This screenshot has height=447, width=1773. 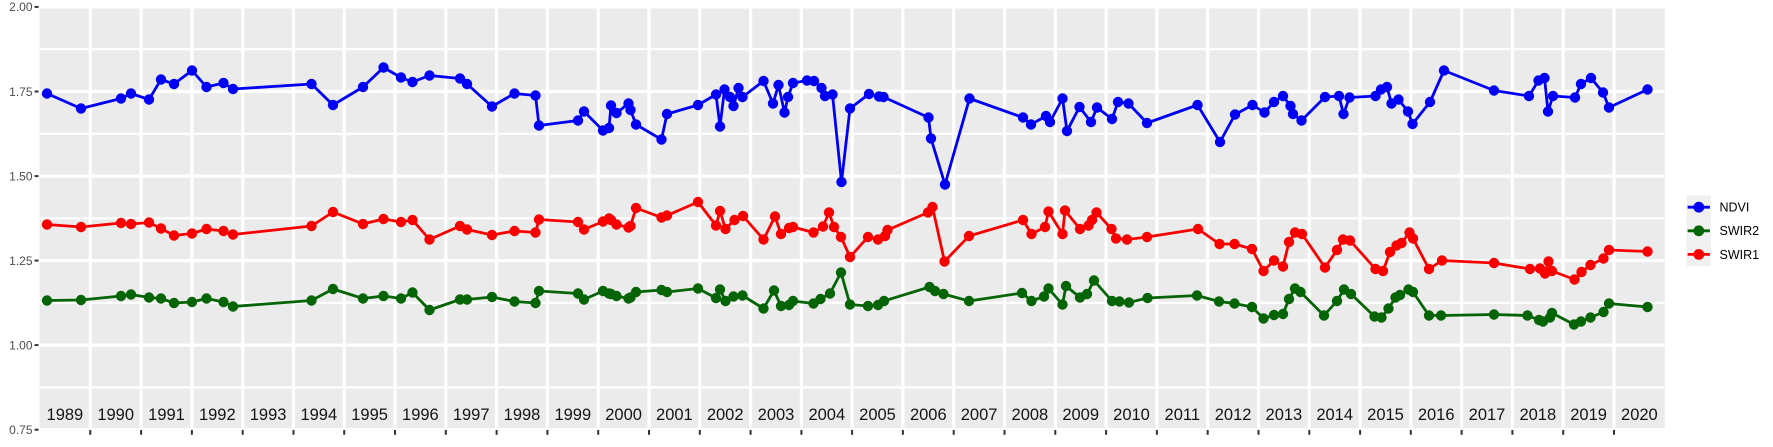 I want to click on svg-text: SWIR2, so click(x=1740, y=231).